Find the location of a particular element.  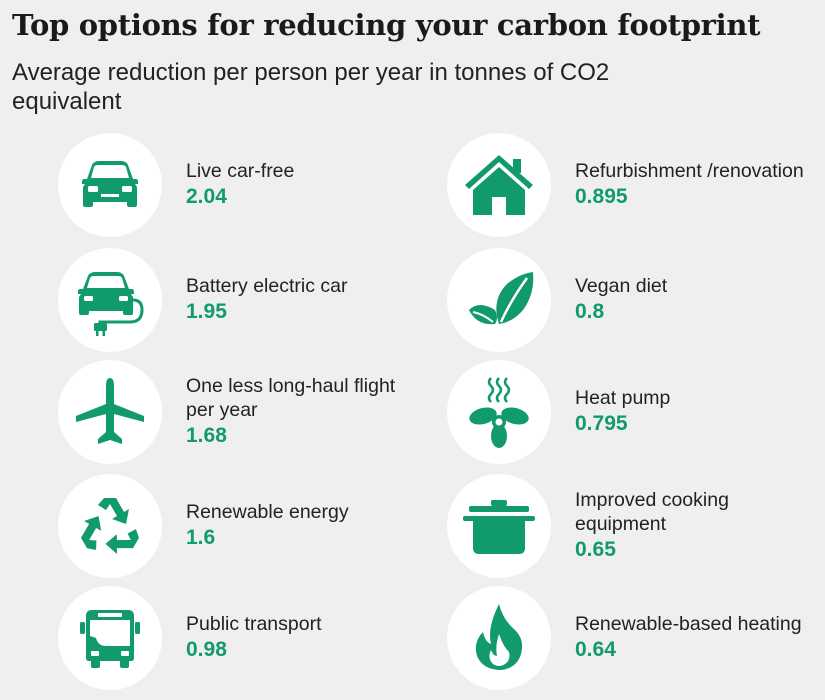

option-item-refurbishment: Refurbishment /renovation 0.895 is located at coordinates (636, 185).